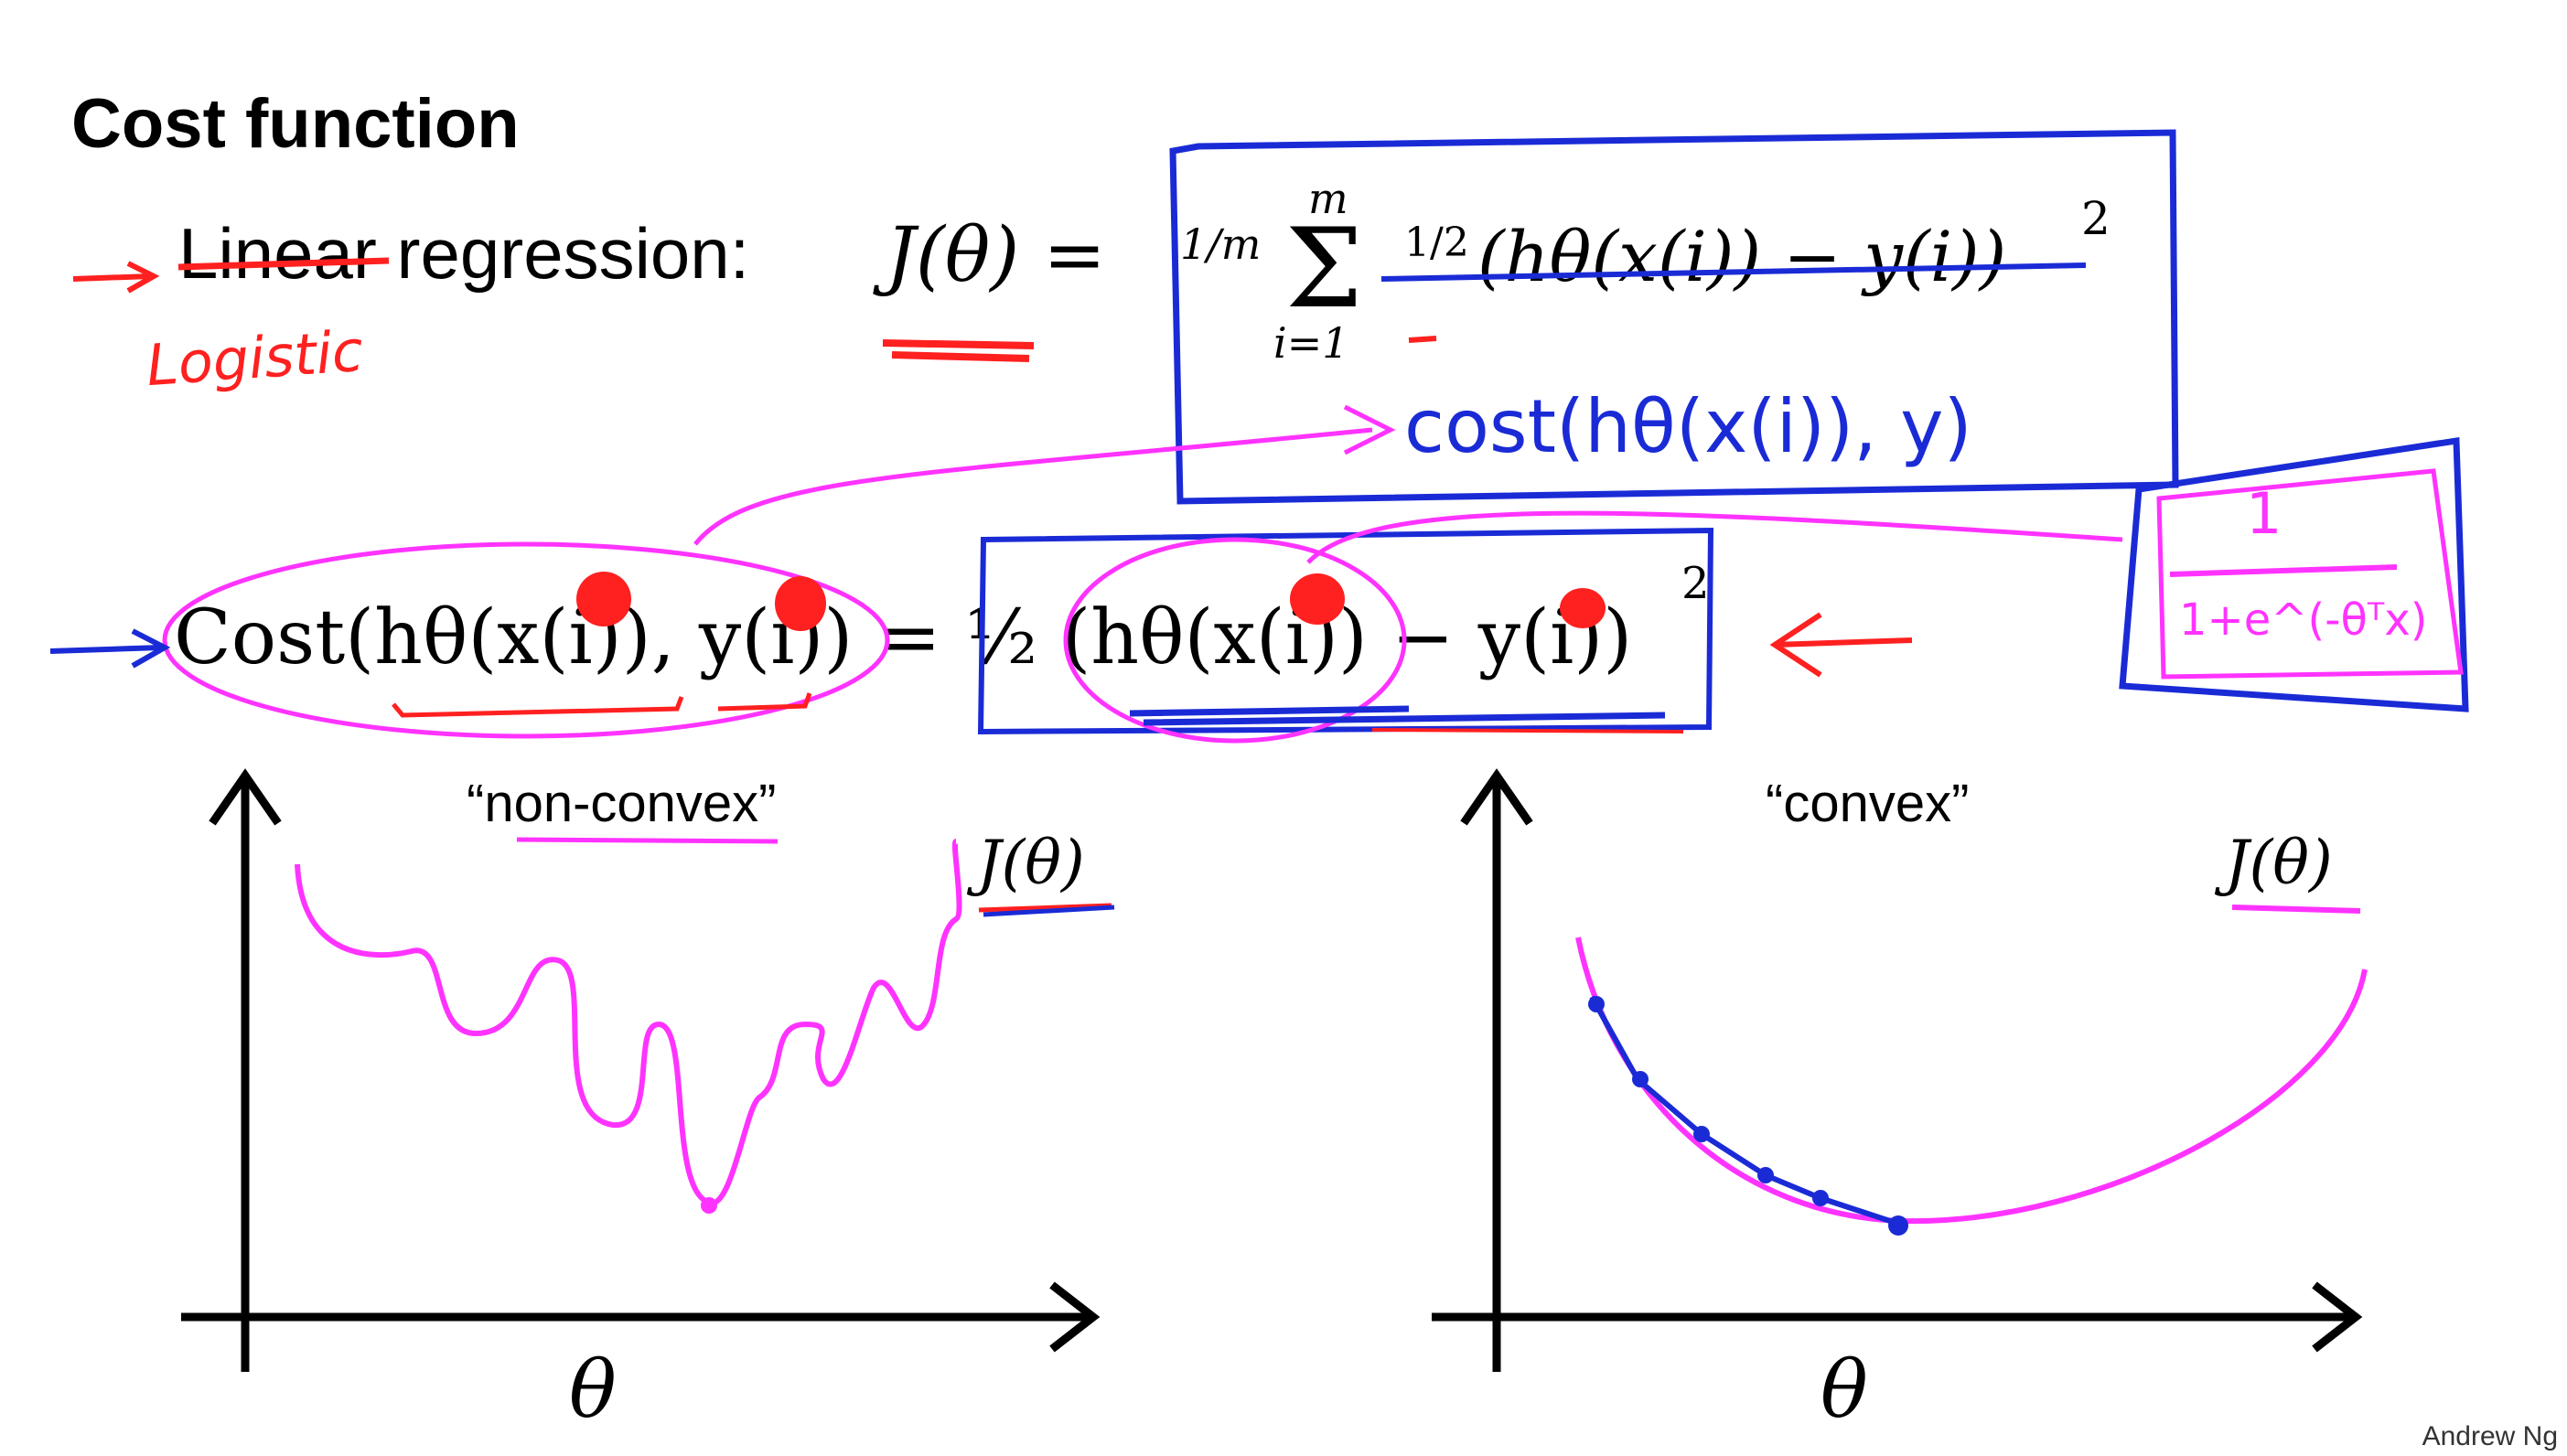  I want to click on blue-sigmoid-box, so click(2294, 574).